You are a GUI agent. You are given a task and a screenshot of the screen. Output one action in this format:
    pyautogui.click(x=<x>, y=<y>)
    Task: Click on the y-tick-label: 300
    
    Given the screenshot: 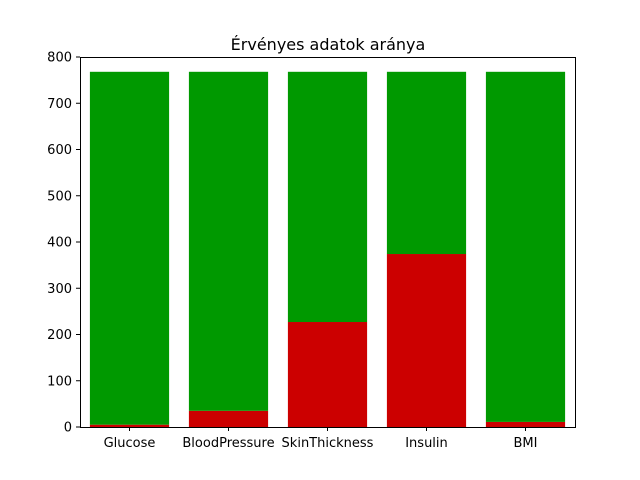 What is the action you would take?
    pyautogui.click(x=59, y=289)
    